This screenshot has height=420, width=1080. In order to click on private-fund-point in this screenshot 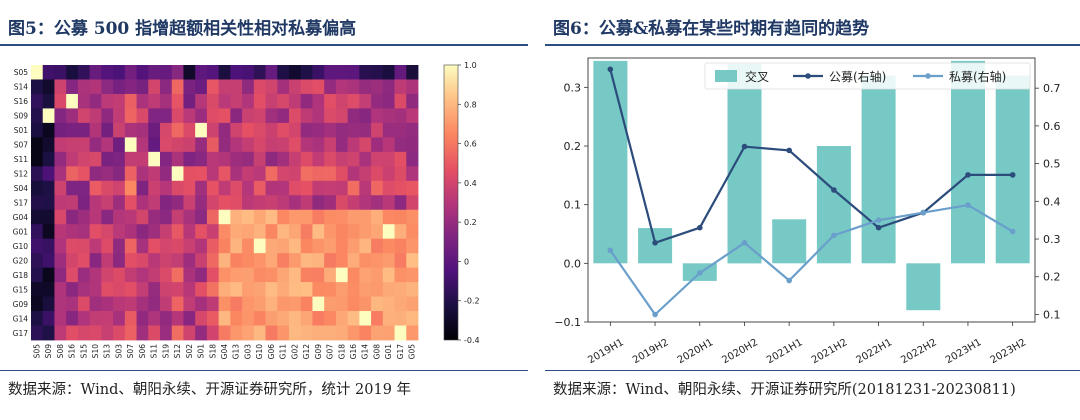, I will do `click(700, 273)`.